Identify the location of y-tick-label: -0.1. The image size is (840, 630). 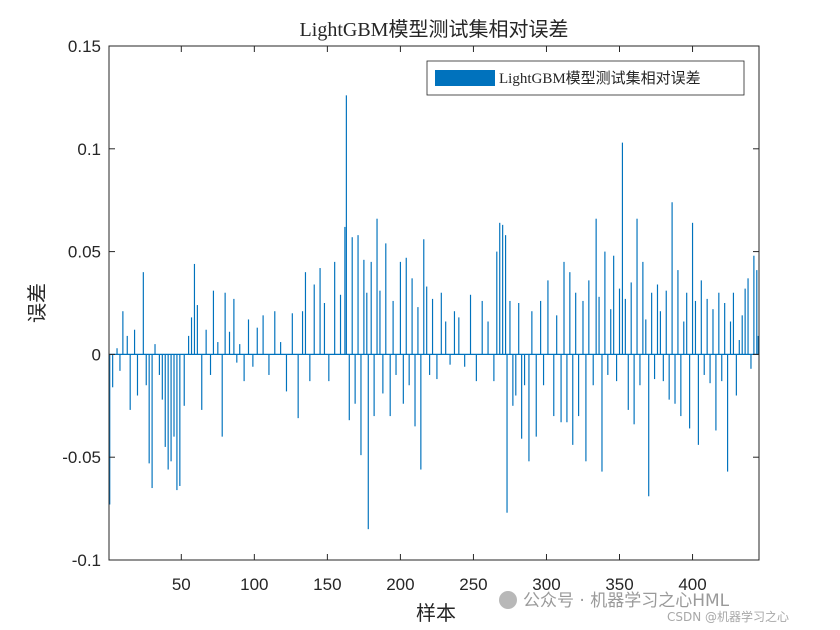
(86, 560).